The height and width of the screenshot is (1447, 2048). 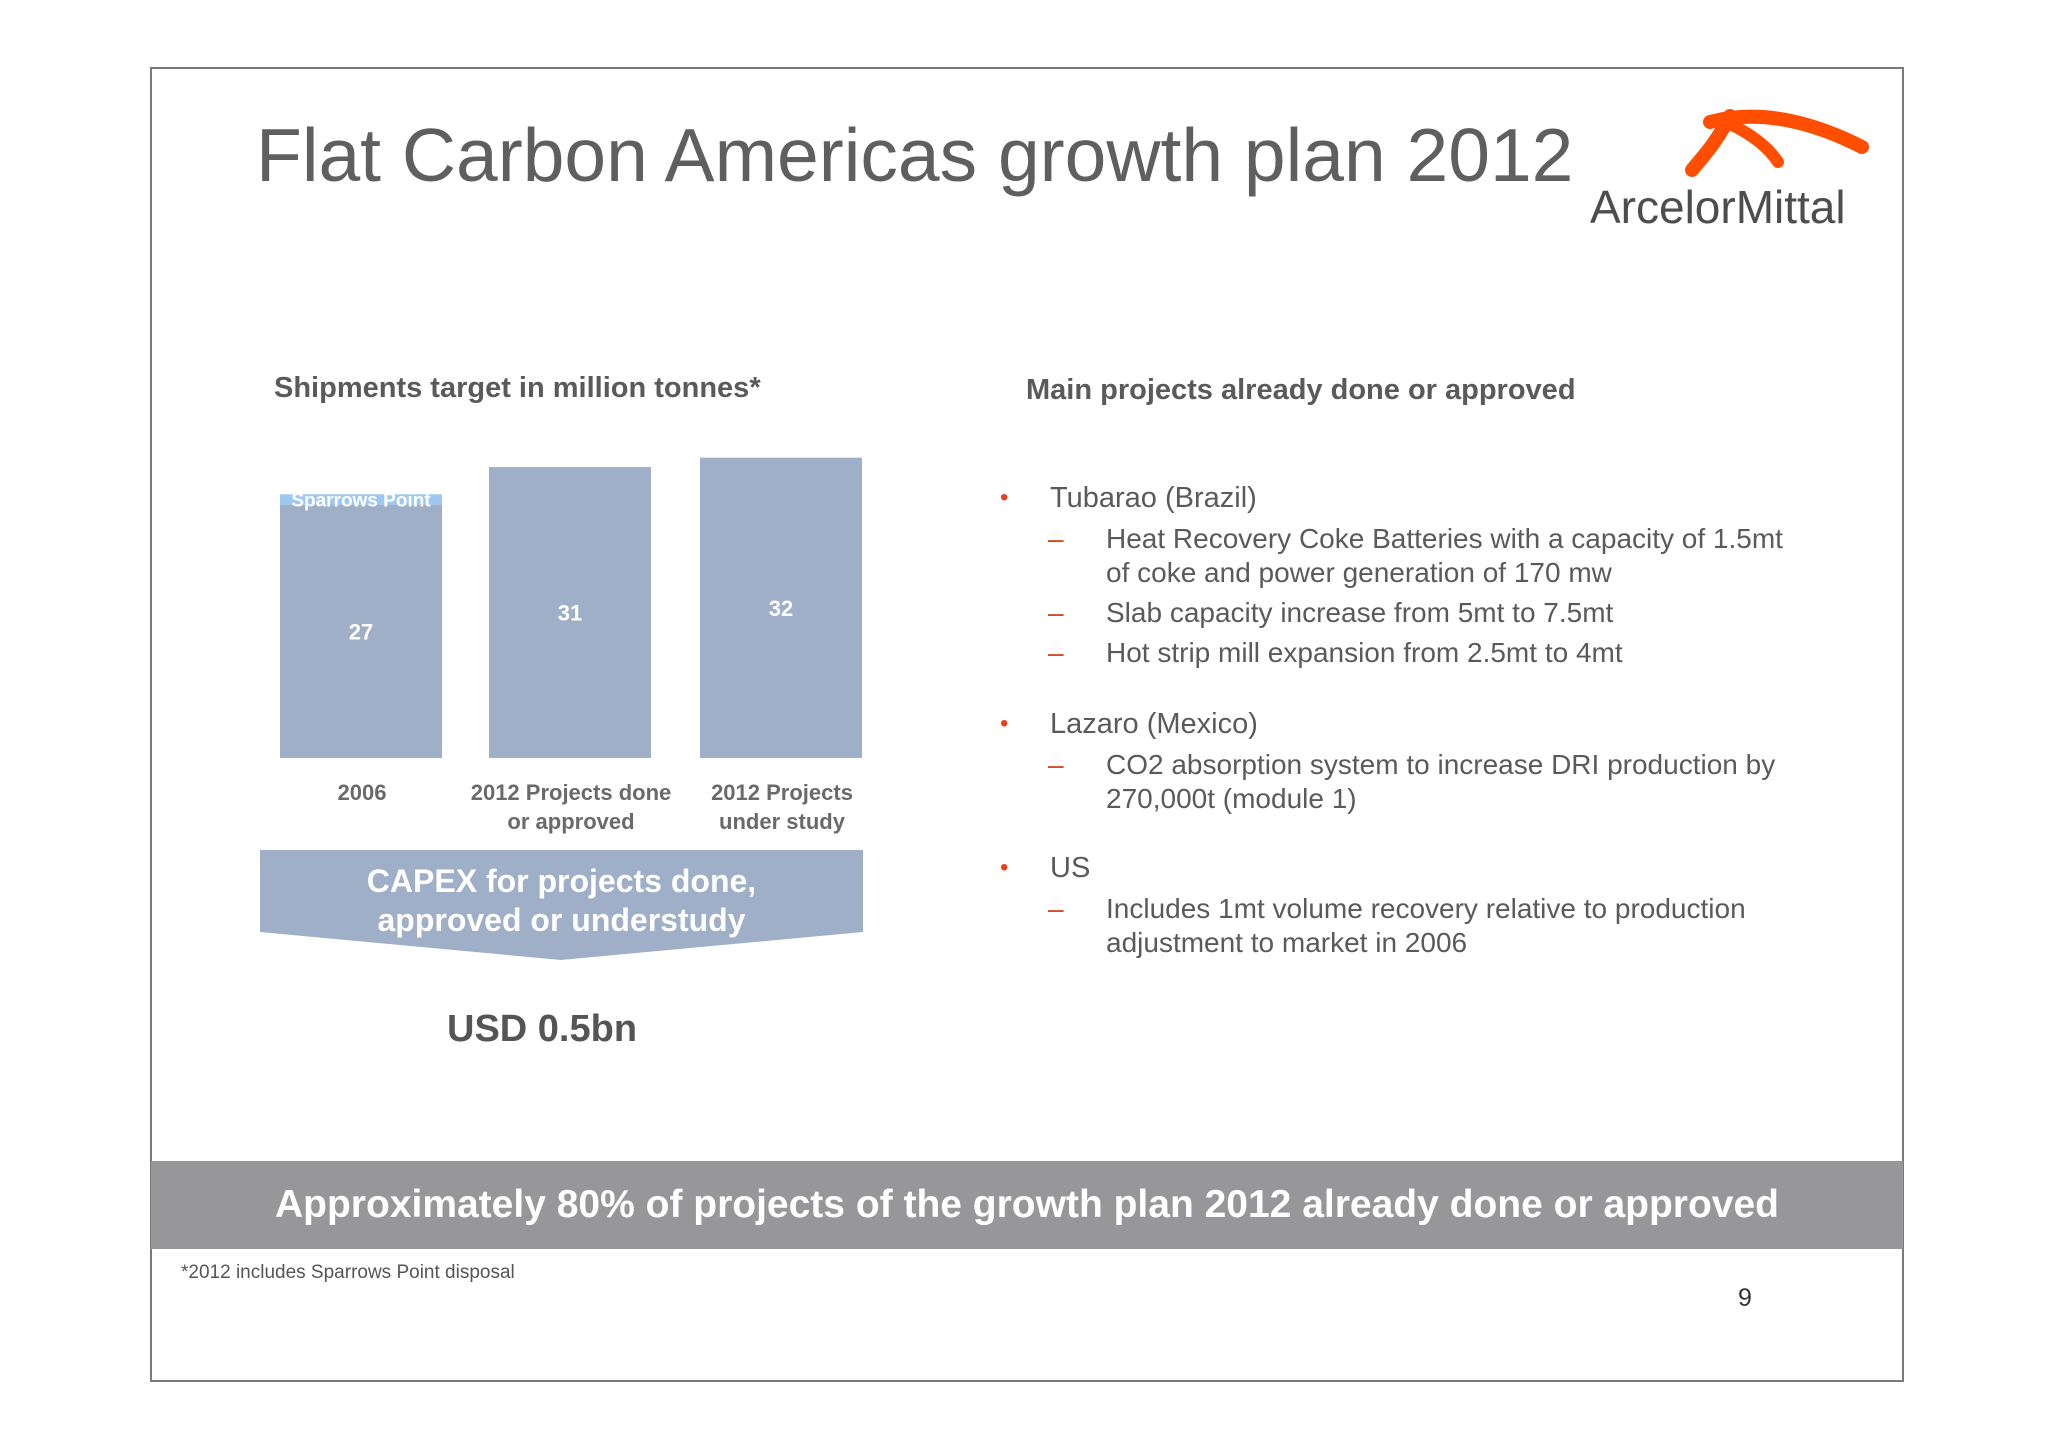 What do you see at coordinates (571, 807) in the screenshot?
I see `x-tick-label: 2012 Projects done or approved` at bounding box center [571, 807].